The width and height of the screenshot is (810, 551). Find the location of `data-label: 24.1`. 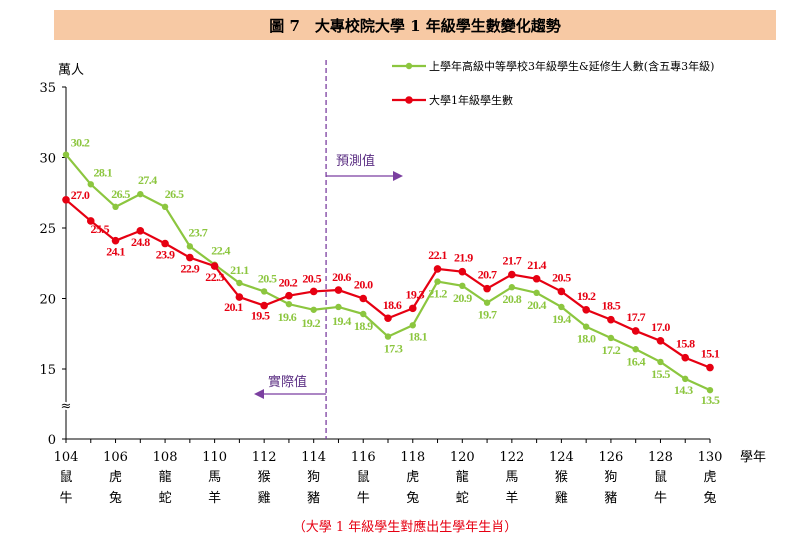

data-label: 24.1 is located at coordinates (115, 252).